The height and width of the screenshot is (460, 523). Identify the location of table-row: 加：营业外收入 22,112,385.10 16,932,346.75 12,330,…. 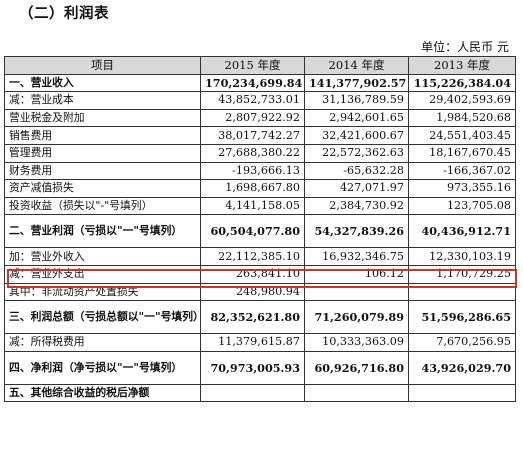
(260, 256).